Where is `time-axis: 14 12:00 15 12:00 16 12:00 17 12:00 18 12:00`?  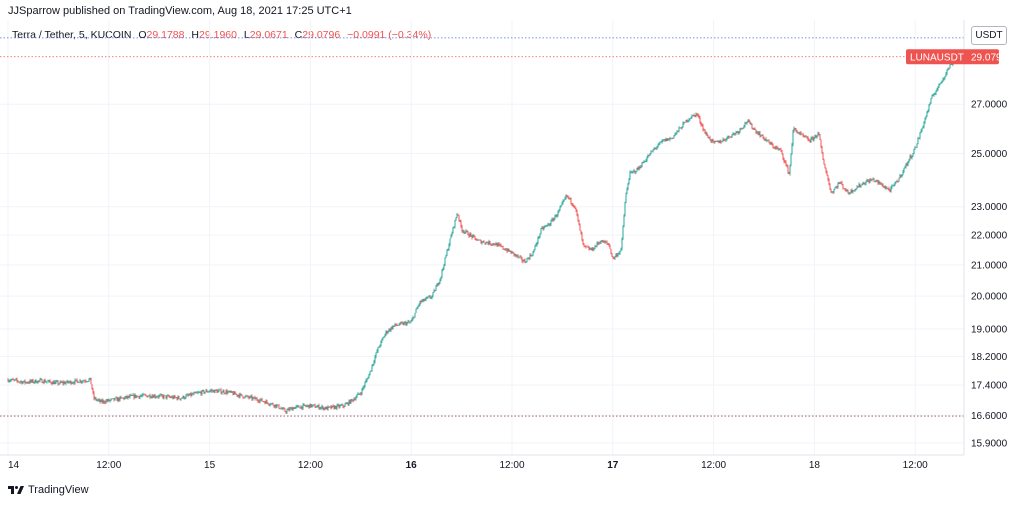 time-axis: 14 12:00 15 12:00 16 12:00 17 12:00 18 12:00 is located at coordinates (468, 465).